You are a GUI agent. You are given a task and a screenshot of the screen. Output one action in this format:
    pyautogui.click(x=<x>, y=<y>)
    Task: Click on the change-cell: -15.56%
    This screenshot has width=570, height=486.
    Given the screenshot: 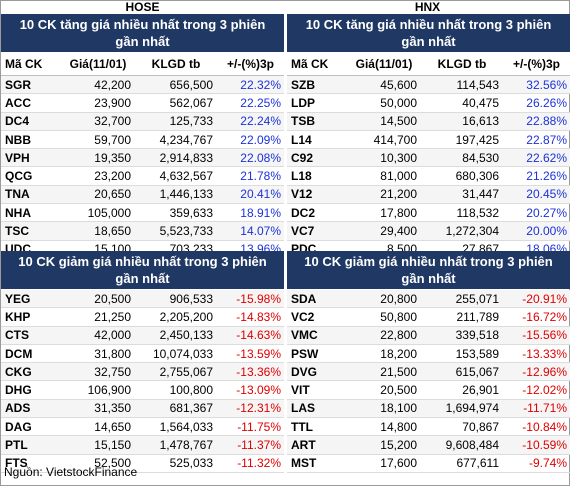 What is the action you would take?
    pyautogui.click(x=544, y=335)
    